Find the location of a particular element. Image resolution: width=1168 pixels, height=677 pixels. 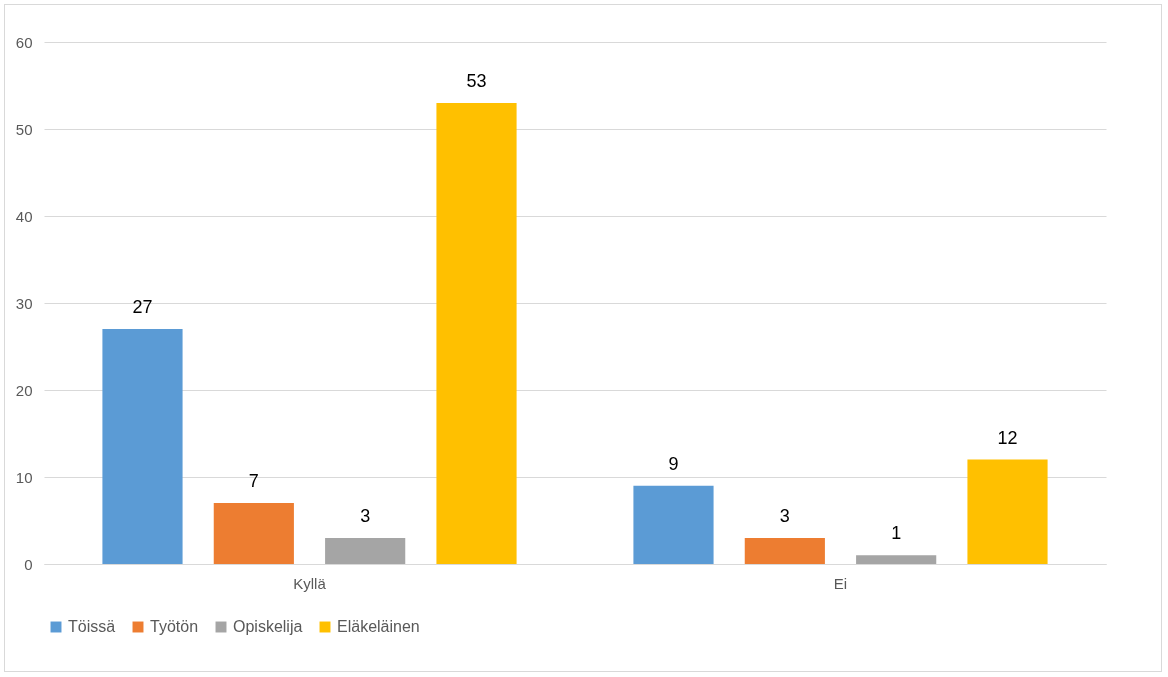

data-label: 1 is located at coordinates (896, 533).